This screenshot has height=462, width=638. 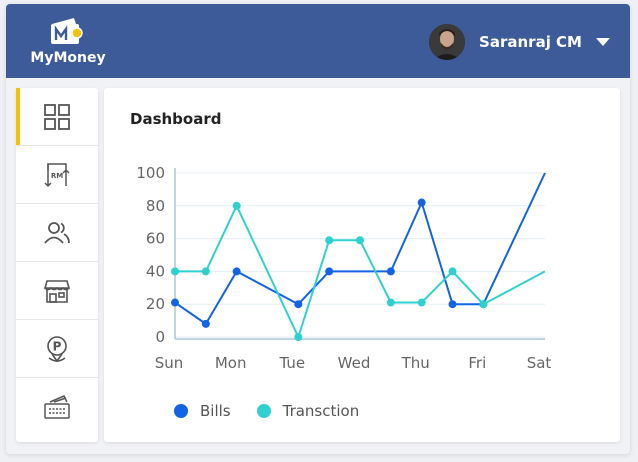 I want to click on y-tick-label: 80, so click(x=155, y=206).